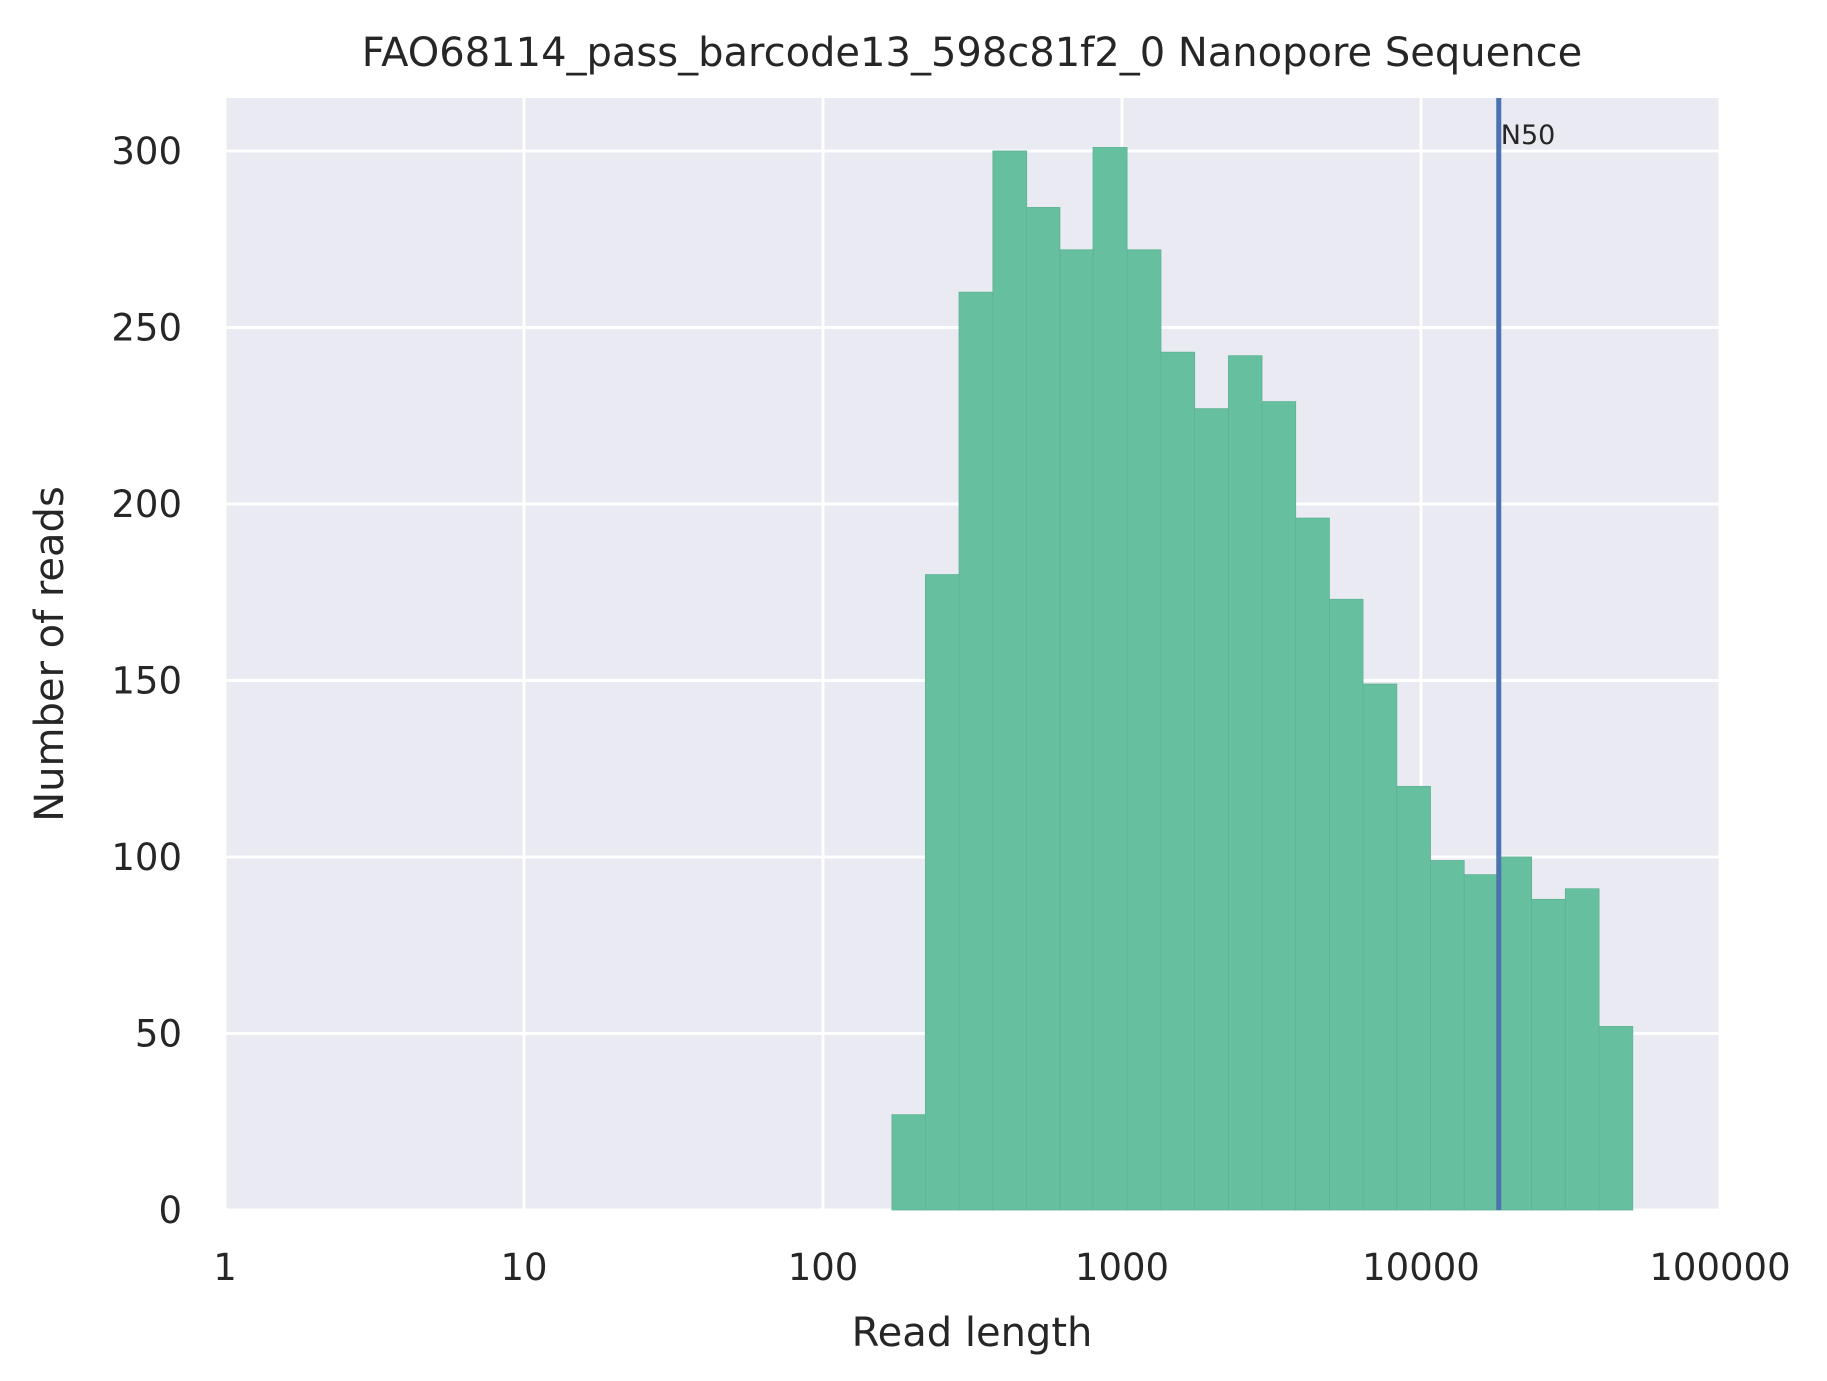 This screenshot has height=1381, width=1827. What do you see at coordinates (1528, 135) in the screenshot?
I see `n50-label: N50` at bounding box center [1528, 135].